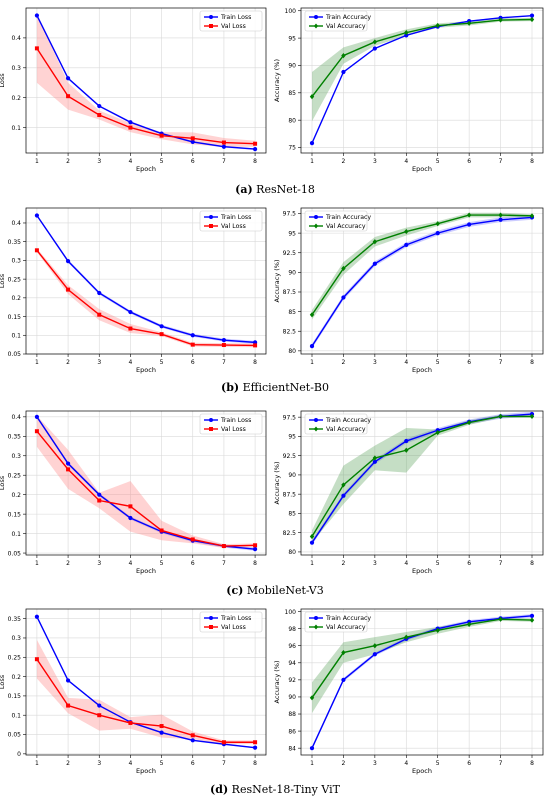  What do you see at coordinates (16, 677) in the screenshot?
I see `y-tick-label: 0.2` at bounding box center [16, 677].